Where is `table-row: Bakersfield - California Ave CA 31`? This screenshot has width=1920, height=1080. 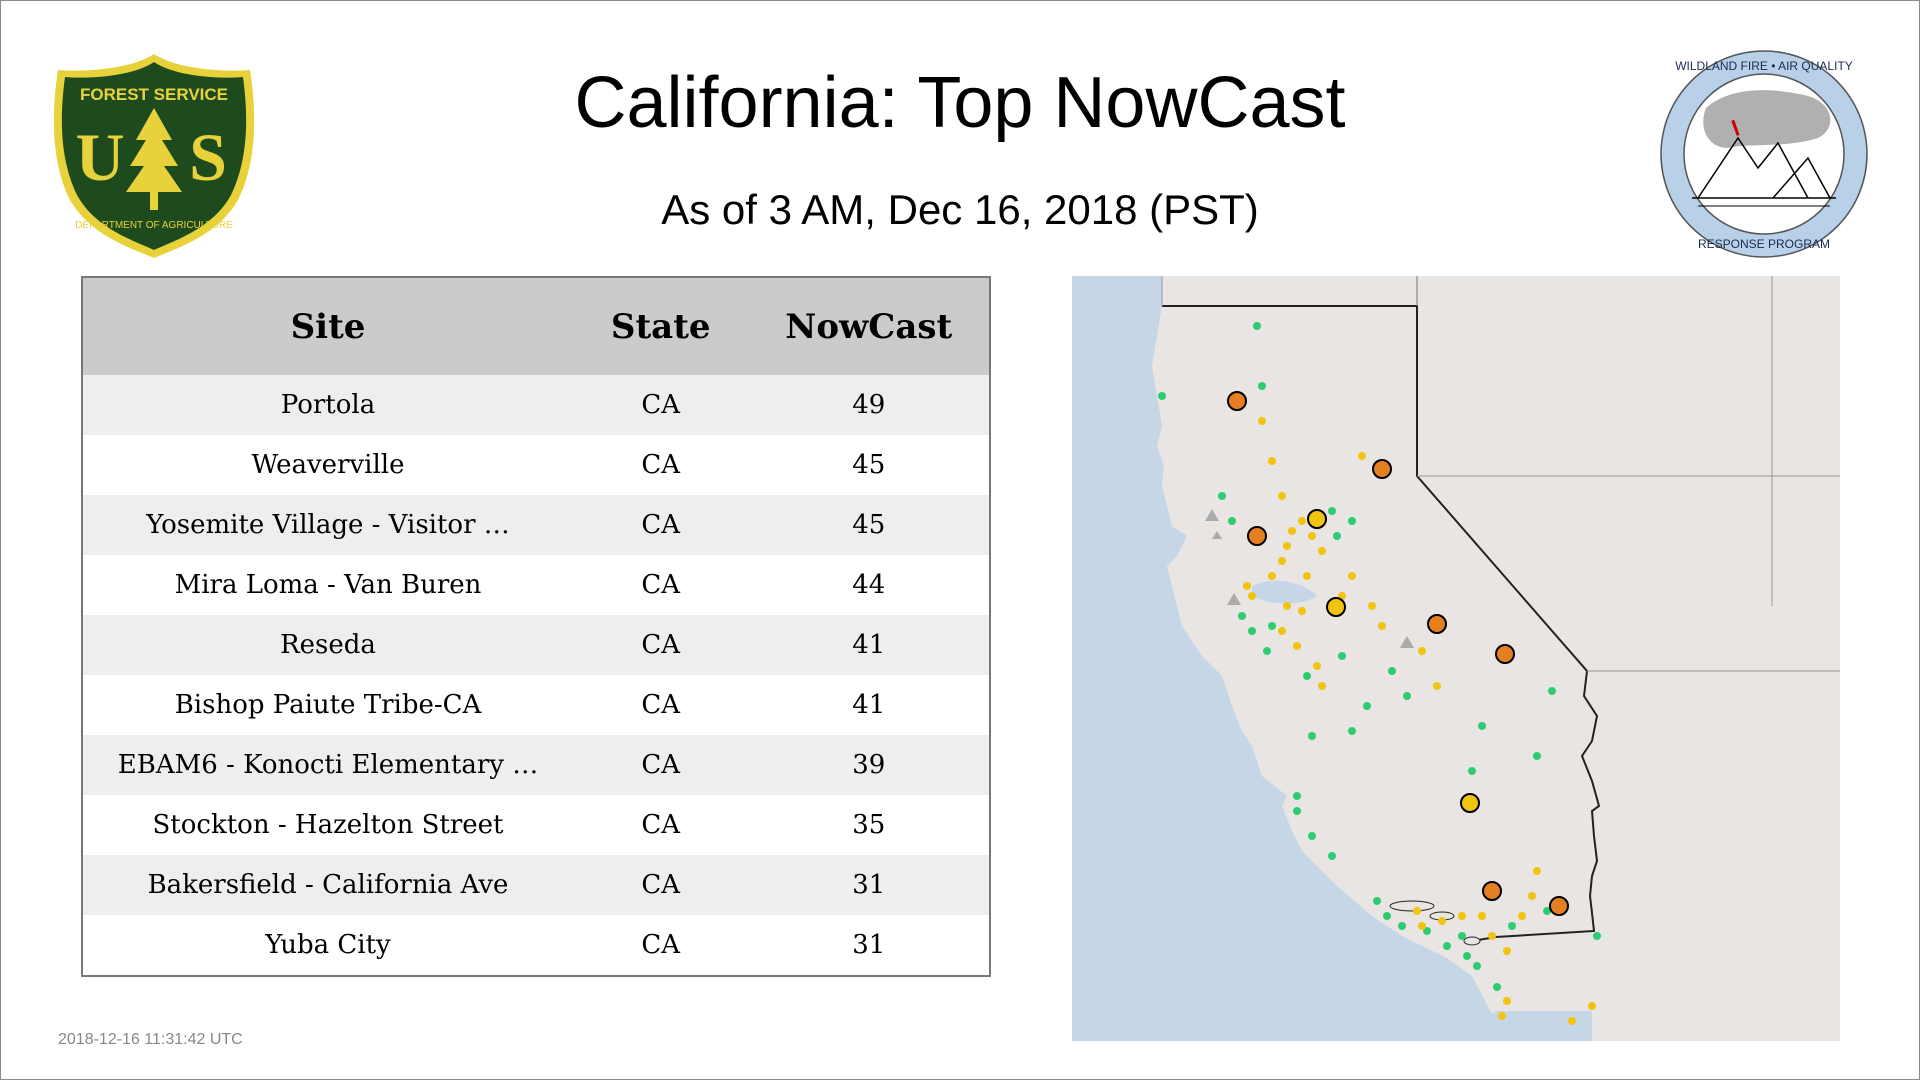 table-row: Bakersfield - California Ave CA 31 is located at coordinates (536, 885).